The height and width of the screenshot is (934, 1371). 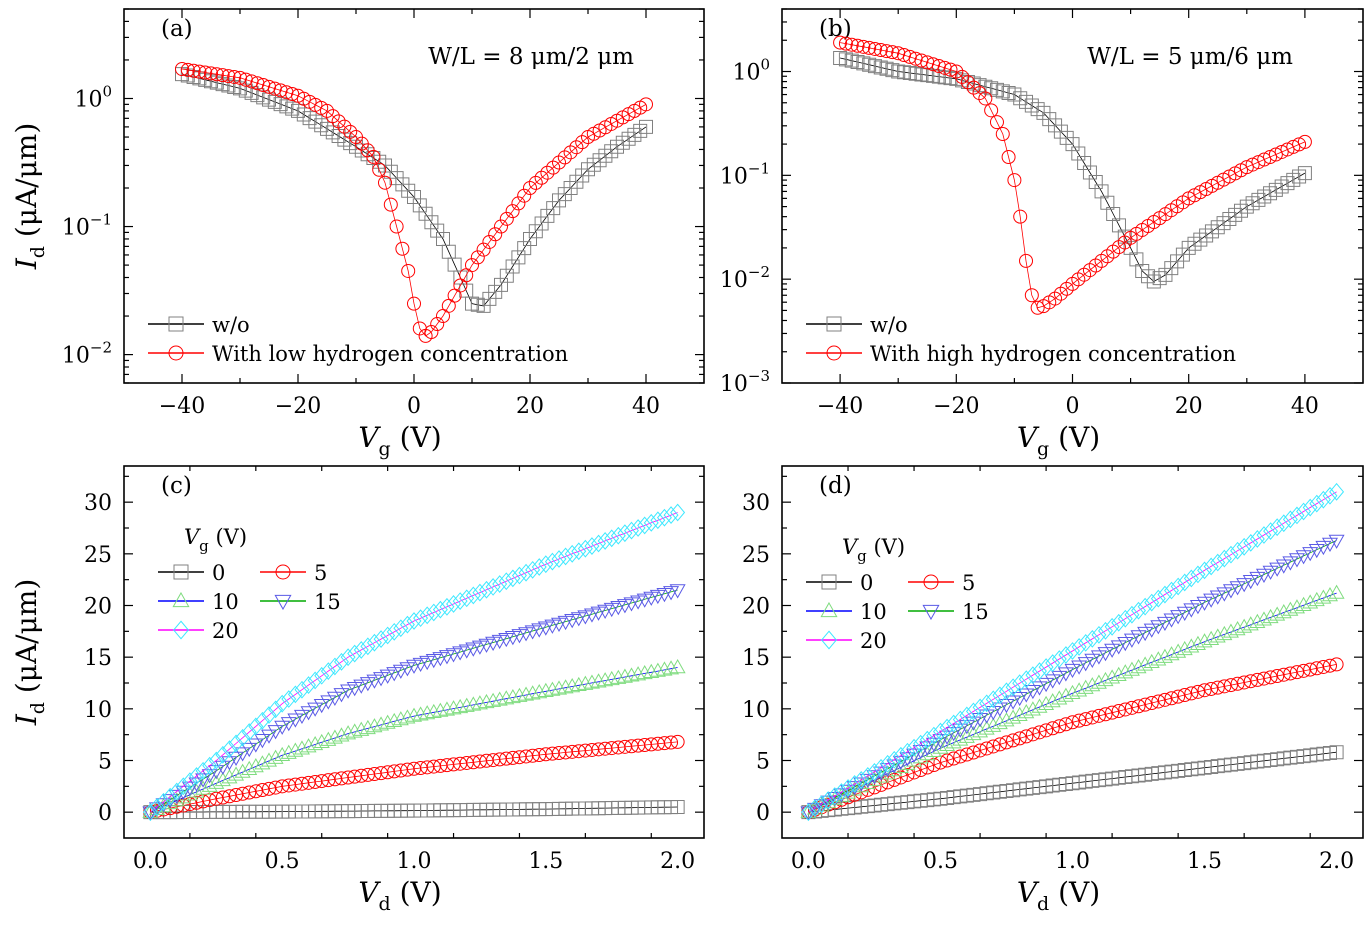 What do you see at coordinates (763, 813) in the screenshot?
I see `y-tick-label: 0` at bounding box center [763, 813].